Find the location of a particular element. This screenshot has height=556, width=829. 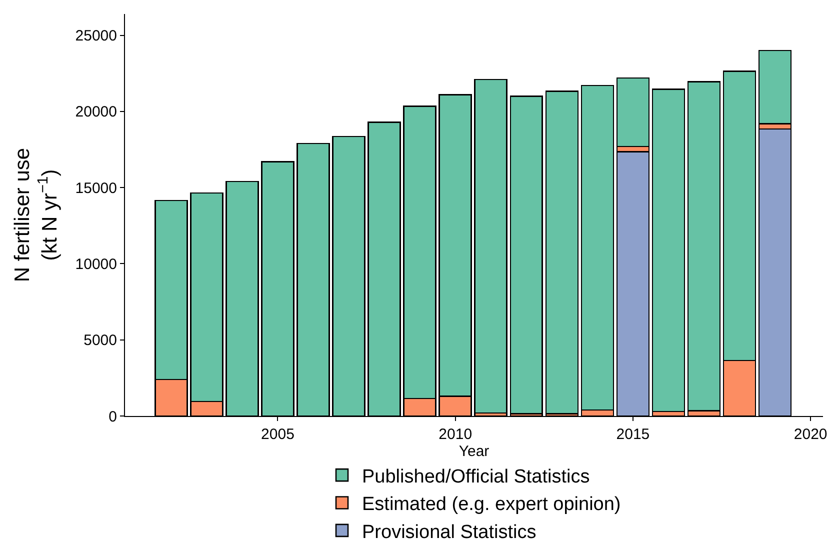

x-tick-label: 2020 is located at coordinates (811, 434).